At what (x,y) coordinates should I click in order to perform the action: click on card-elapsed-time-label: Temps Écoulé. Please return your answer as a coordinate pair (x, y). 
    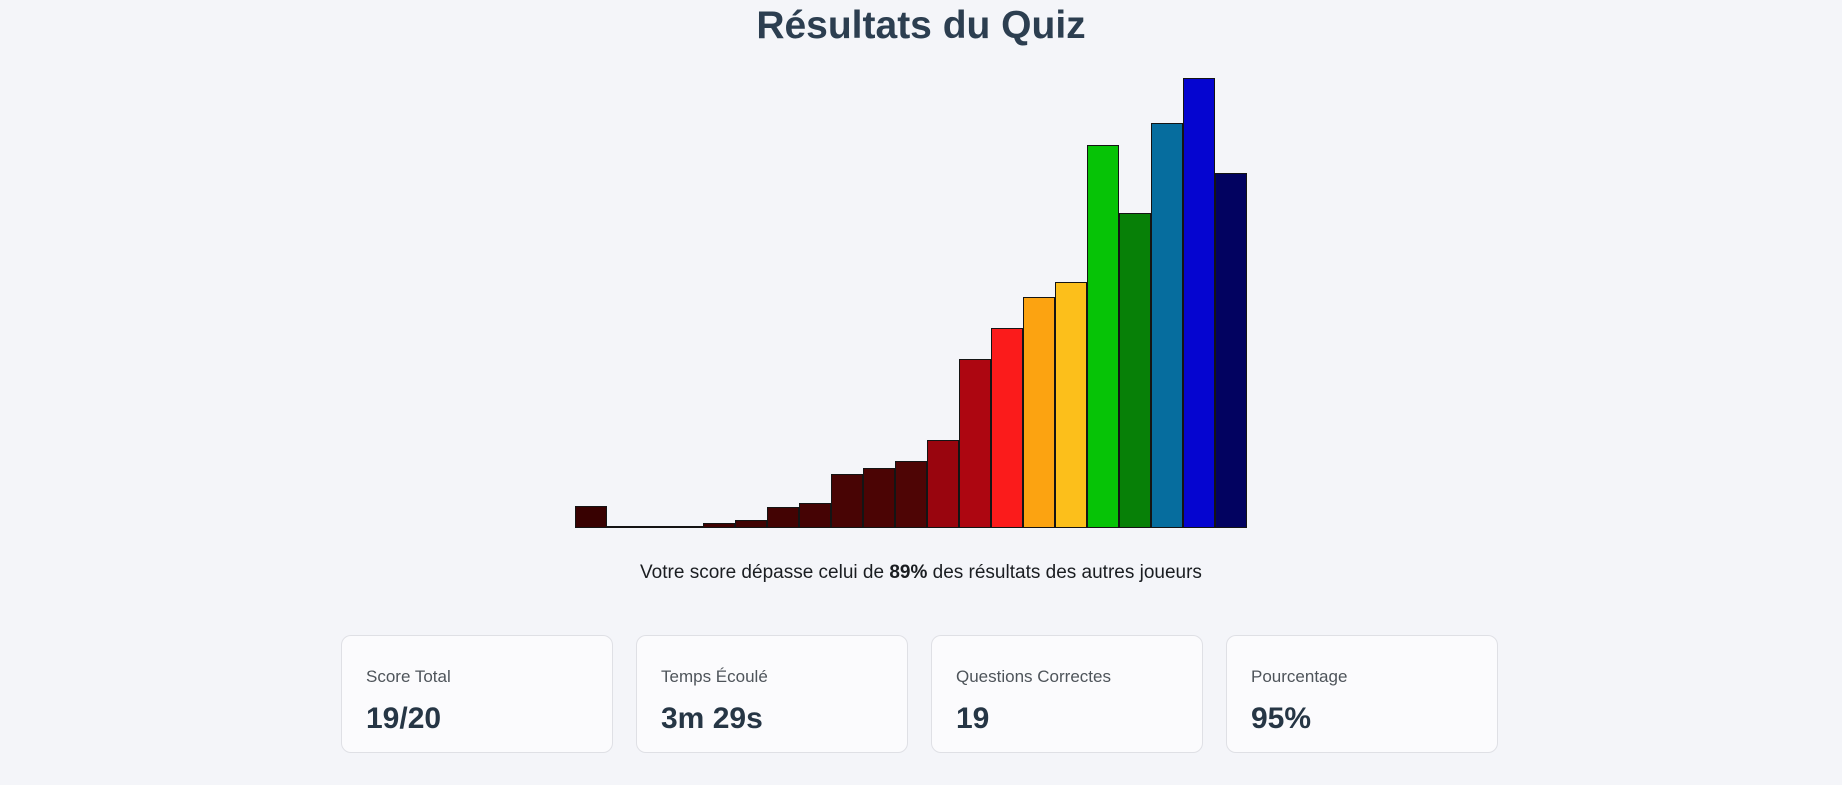
    Looking at the image, I should click on (714, 676).